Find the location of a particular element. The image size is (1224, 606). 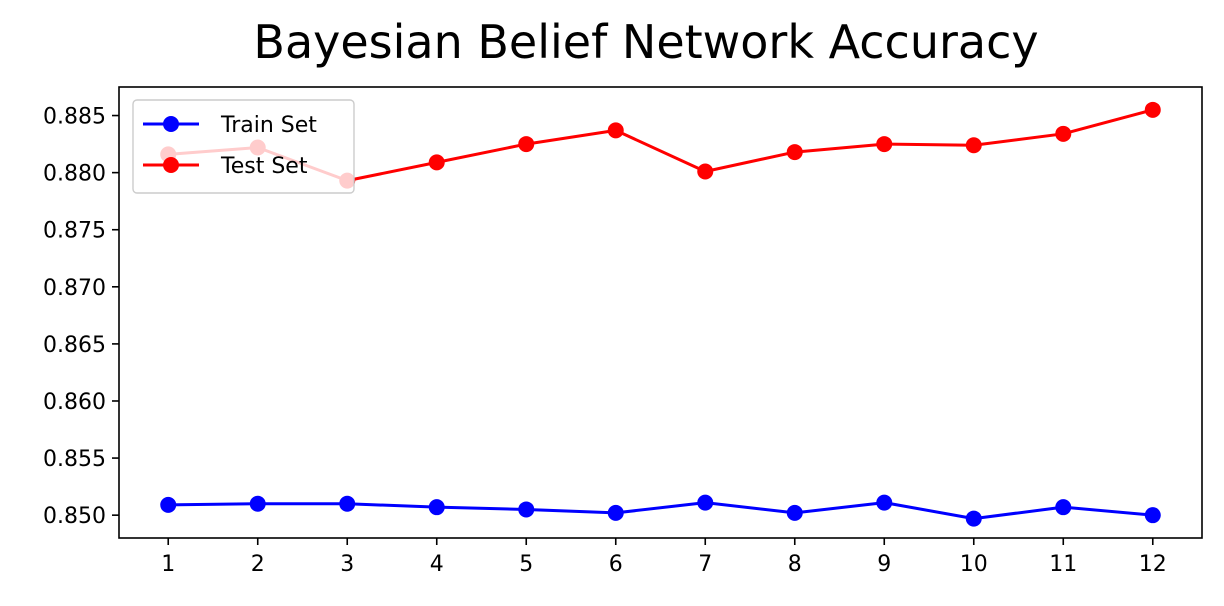

y-tick-label: 0.880 is located at coordinates (74, 174).